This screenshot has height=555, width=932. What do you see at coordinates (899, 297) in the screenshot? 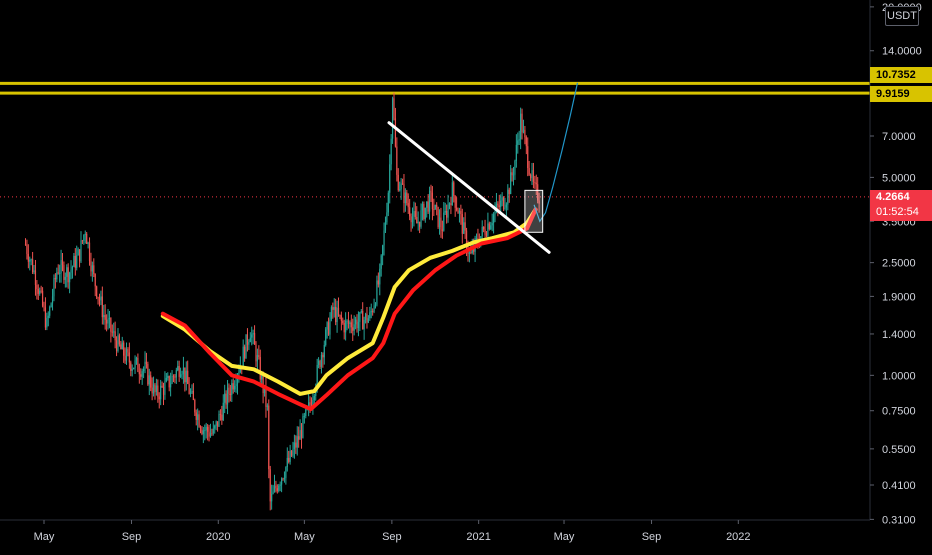
I see `y-tick-label: 1.9000` at bounding box center [899, 297].